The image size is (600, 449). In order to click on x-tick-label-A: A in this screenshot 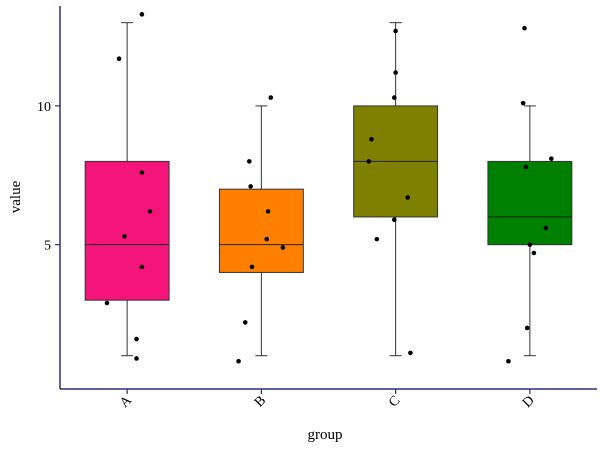, I will do `click(126, 402)`.